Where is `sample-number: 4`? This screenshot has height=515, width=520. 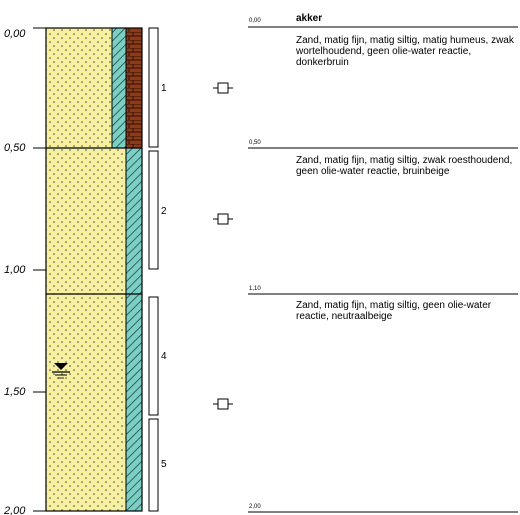
sample-number: 4 is located at coordinates (164, 356).